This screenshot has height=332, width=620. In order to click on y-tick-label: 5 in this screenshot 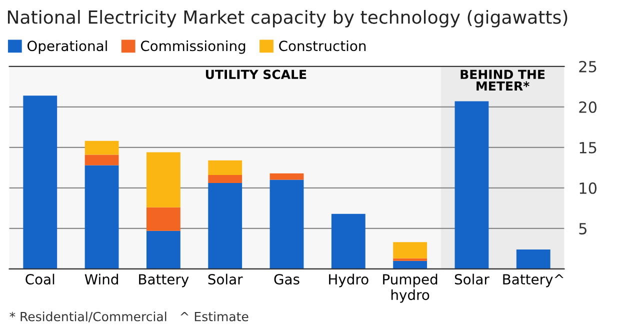, I will do `click(582, 228)`.